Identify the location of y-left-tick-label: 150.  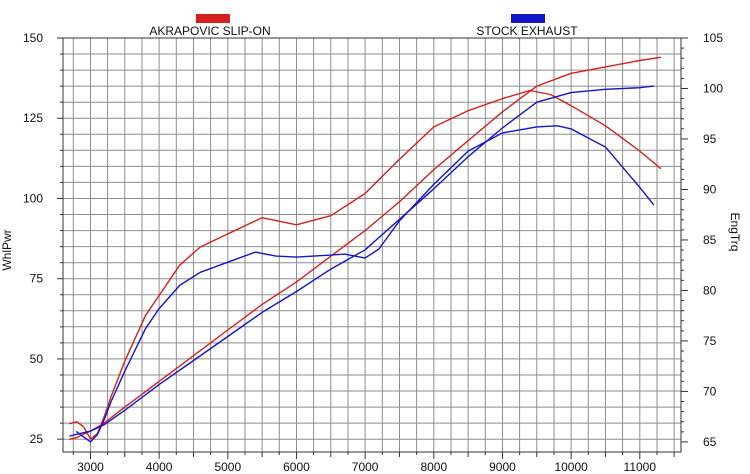
(33, 38).